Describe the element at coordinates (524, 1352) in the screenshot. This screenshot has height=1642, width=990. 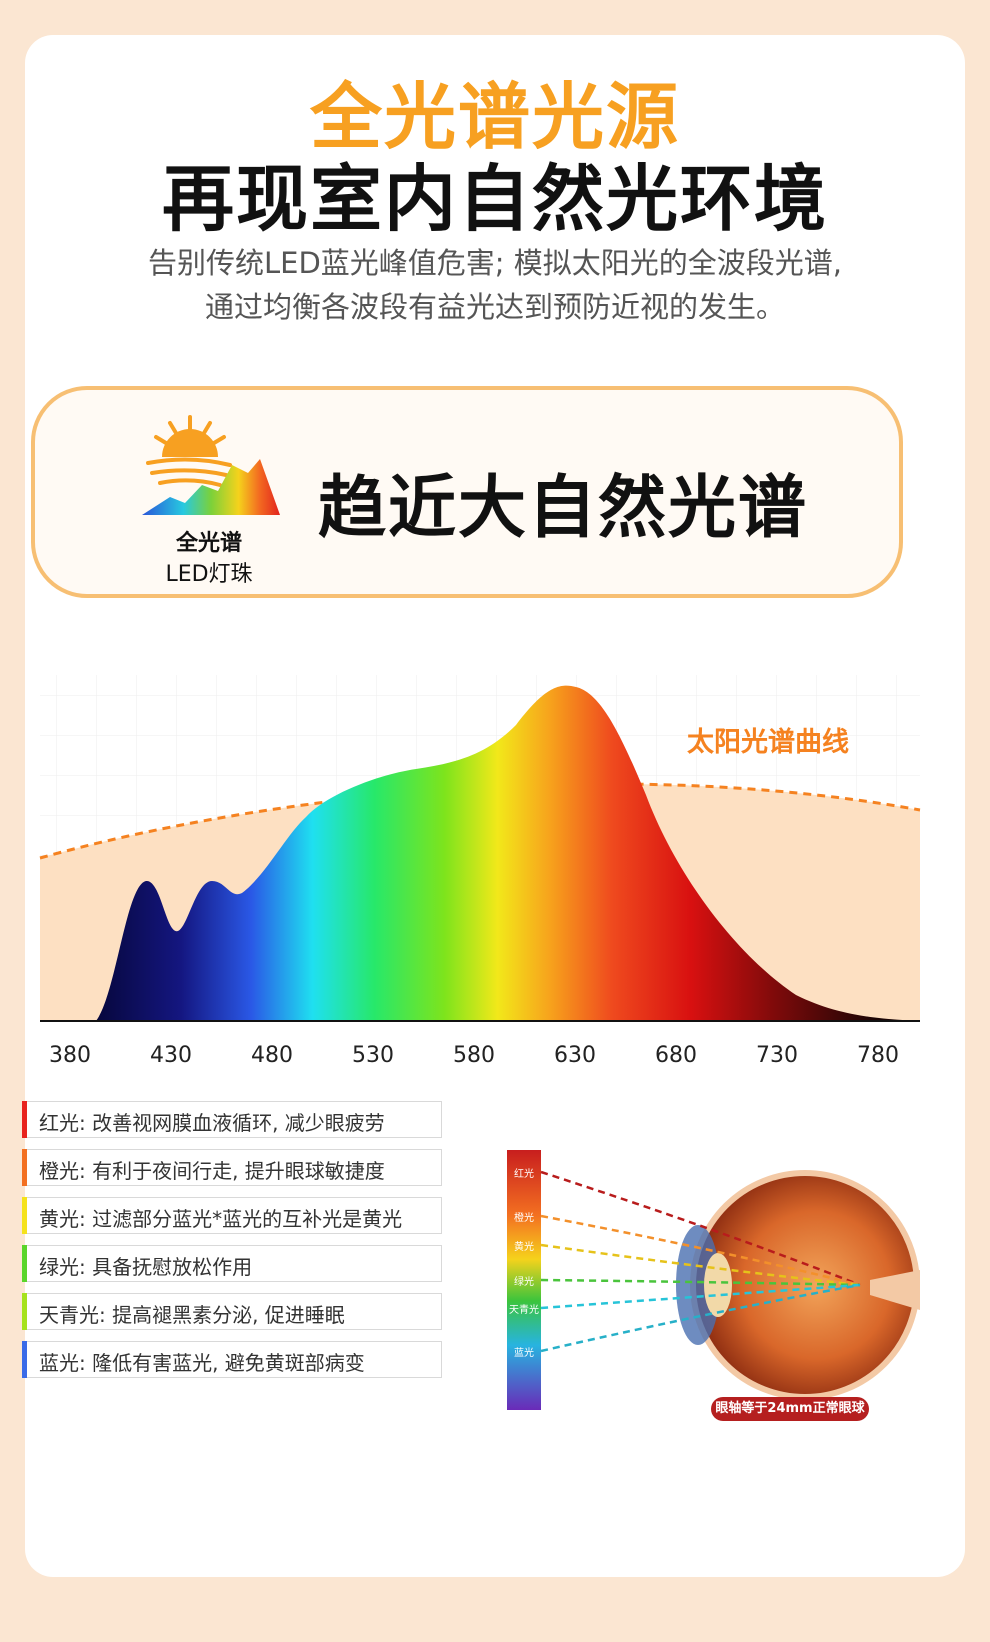
I see `band-label: 蓝光` at that location.